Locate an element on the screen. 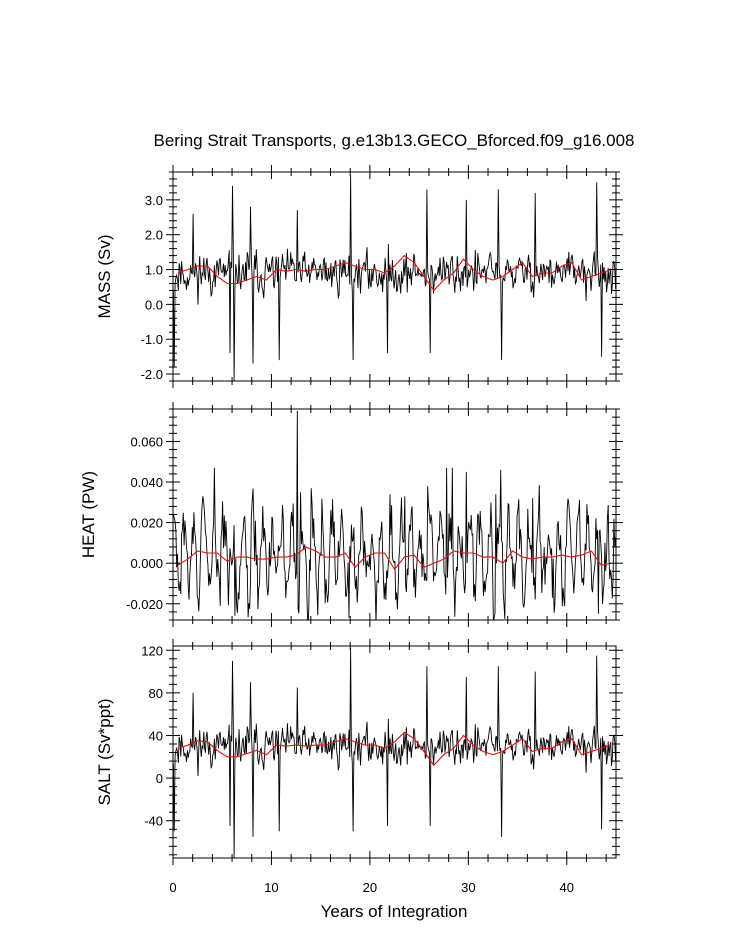 The height and width of the screenshot is (945, 733). y-tick-label: 120 is located at coordinates (152, 650).